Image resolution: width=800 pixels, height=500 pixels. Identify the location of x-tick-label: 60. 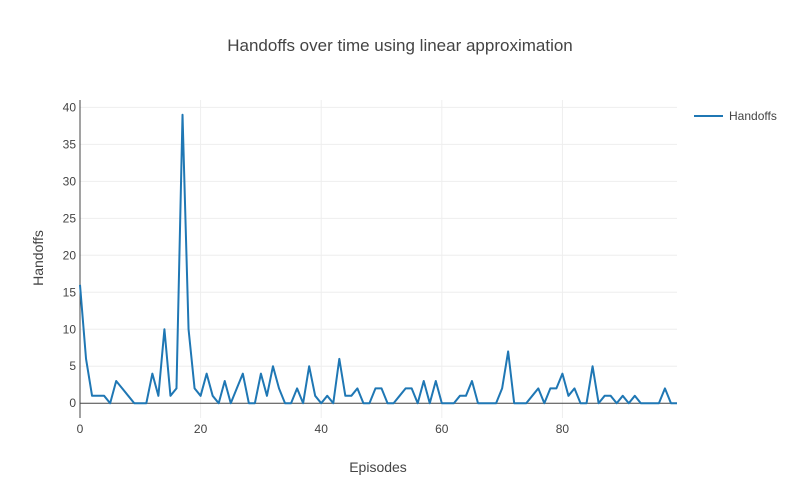
(442, 429).